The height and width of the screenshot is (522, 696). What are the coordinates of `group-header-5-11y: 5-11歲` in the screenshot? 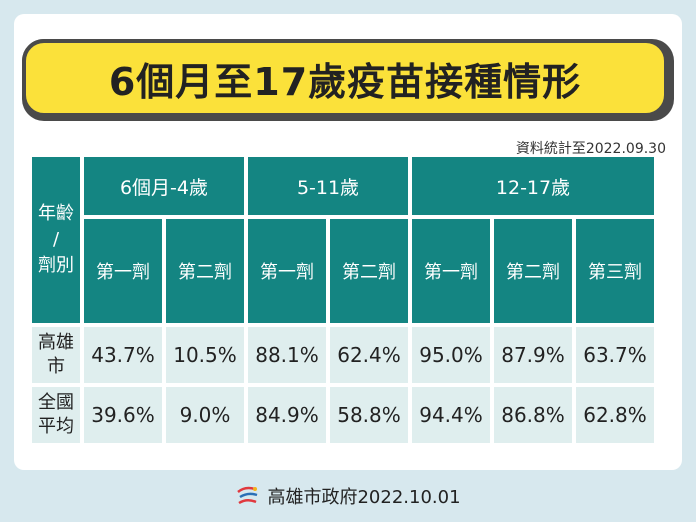 It's located at (328, 186).